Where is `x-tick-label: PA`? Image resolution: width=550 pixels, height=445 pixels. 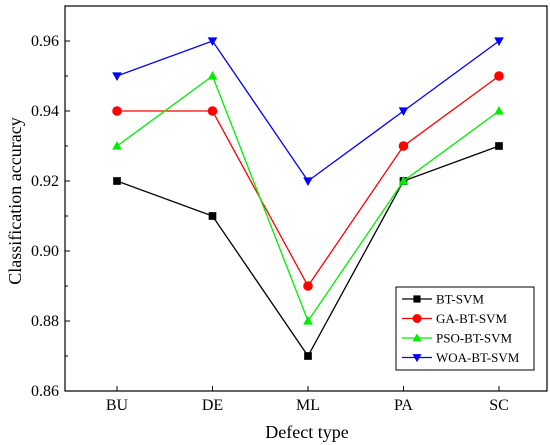 x-tick-label: PA is located at coordinates (403, 405).